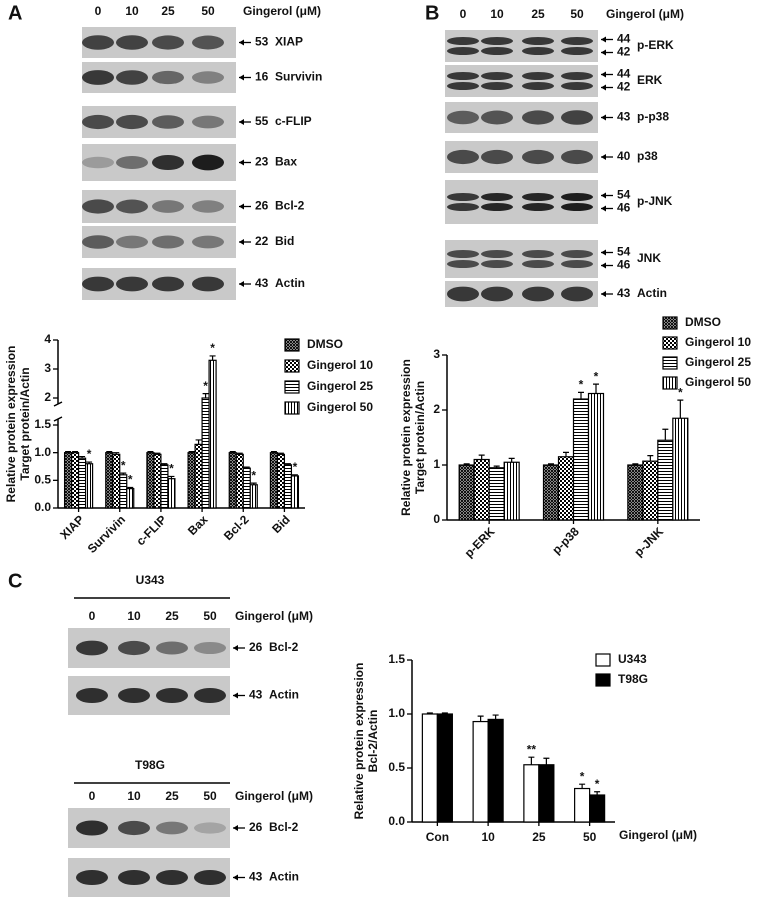 The image size is (769, 900). I want to click on legend-label: Gingerol 50, so click(340, 407).